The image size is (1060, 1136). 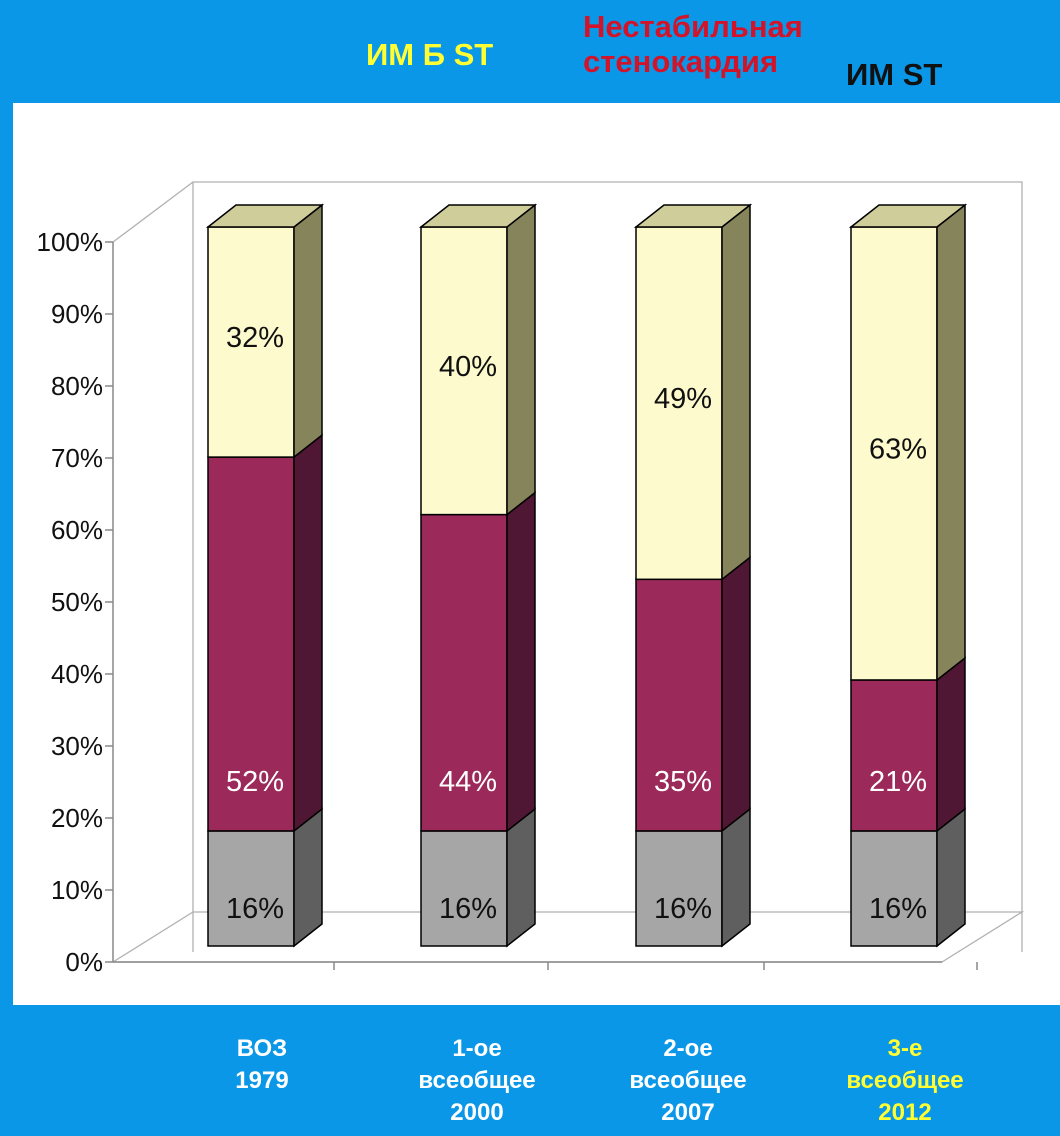 I want to click on x-category-label-line: ВОЗ, so click(x=262, y=1048).